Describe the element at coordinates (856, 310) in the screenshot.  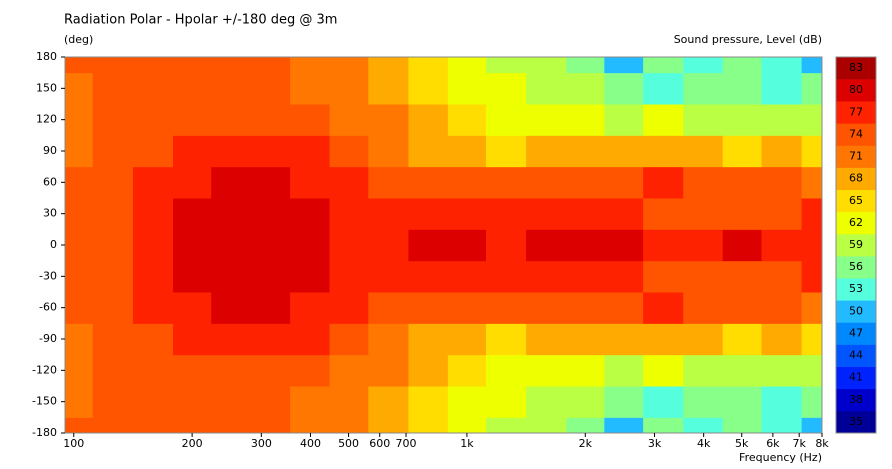
I see `colorbar-label: 50` at that location.